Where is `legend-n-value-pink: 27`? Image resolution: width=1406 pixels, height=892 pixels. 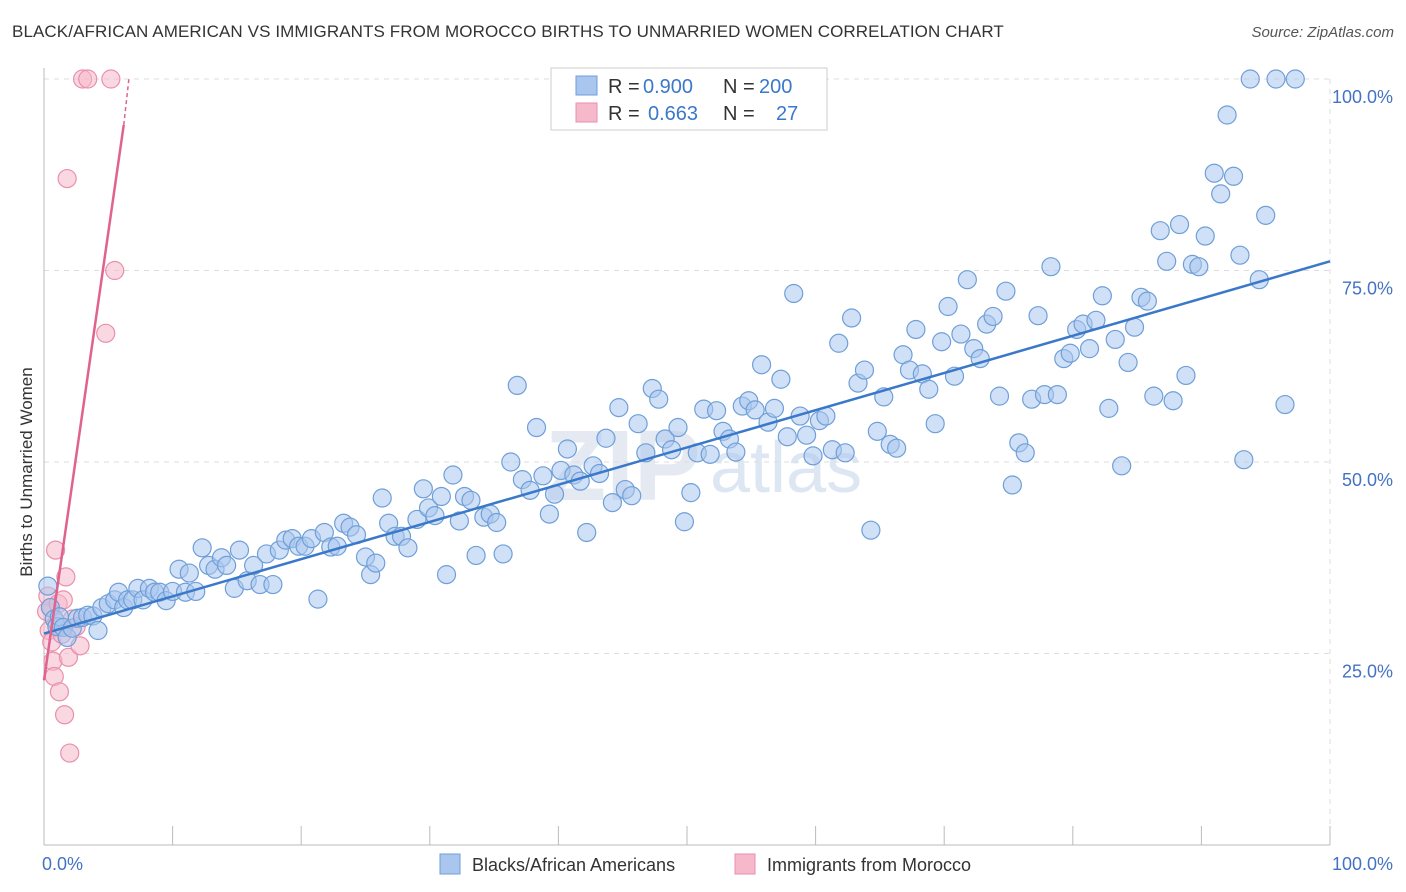
legend-n-value-pink: 27 is located at coordinates (787, 114).